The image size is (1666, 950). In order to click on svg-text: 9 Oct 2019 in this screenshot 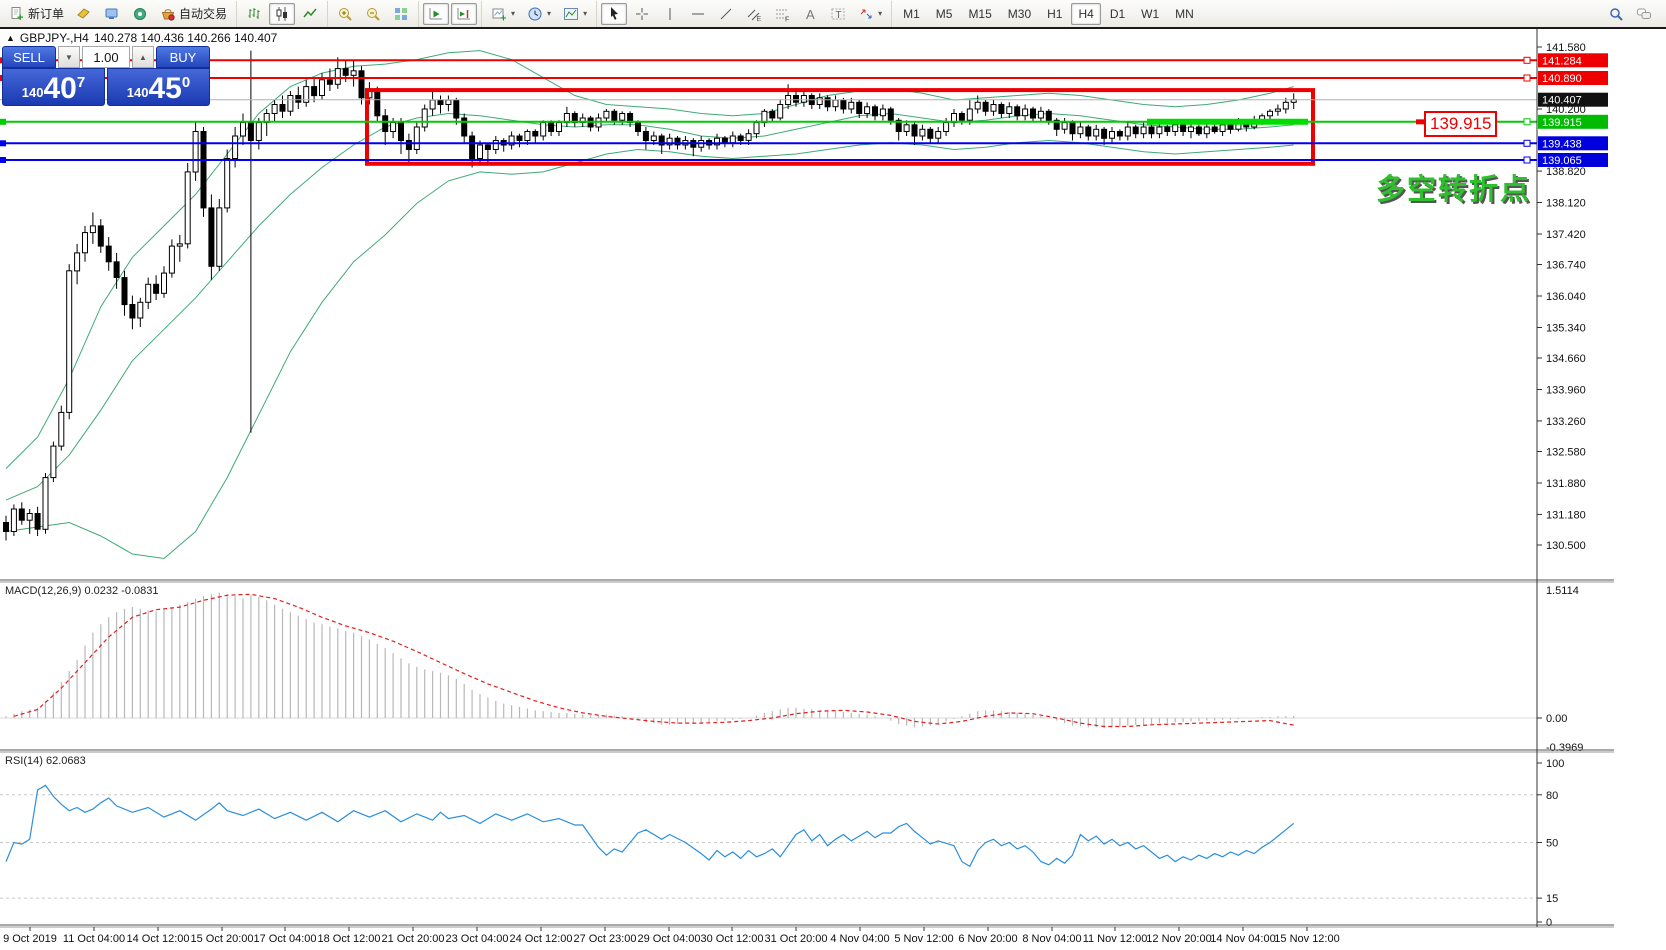, I will do `click(30, 939)`.